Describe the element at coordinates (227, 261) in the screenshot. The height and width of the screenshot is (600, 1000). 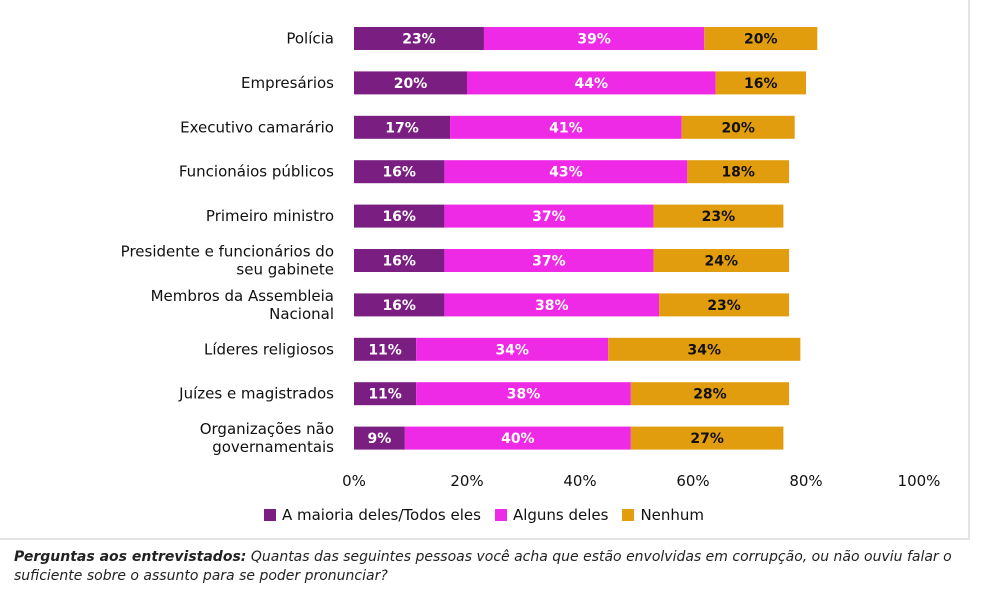
I see `category-label: Presidente e funcionários do seu gabinete` at that location.